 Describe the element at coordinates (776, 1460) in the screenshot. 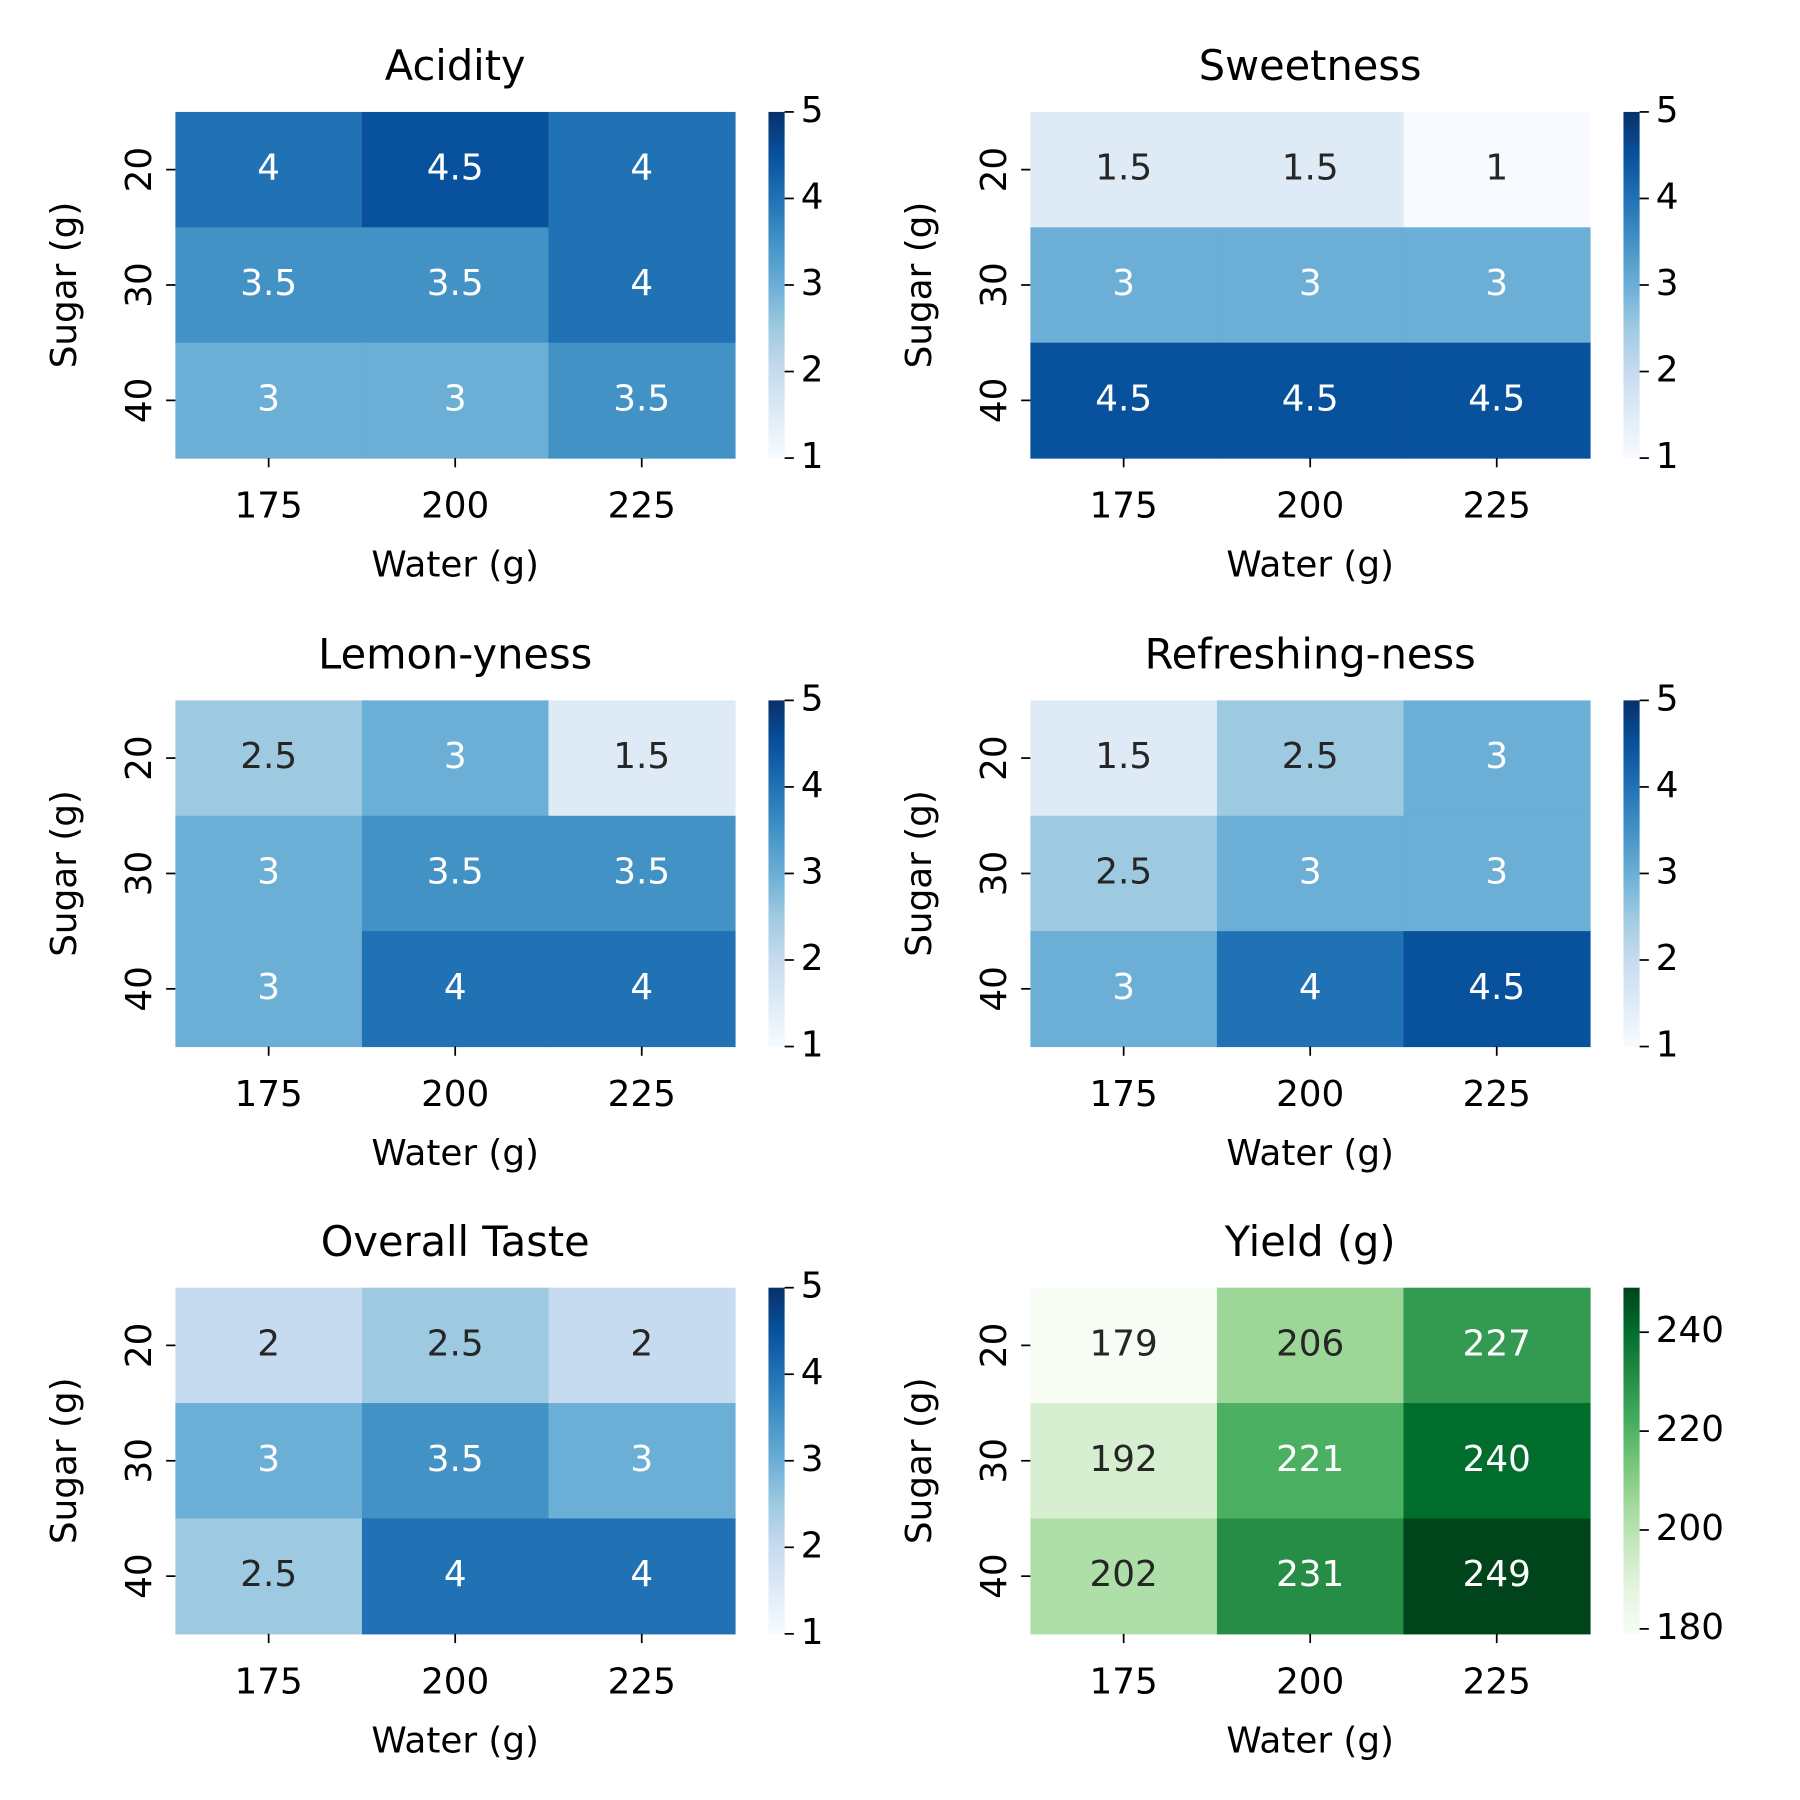

I see `colorbar` at that location.